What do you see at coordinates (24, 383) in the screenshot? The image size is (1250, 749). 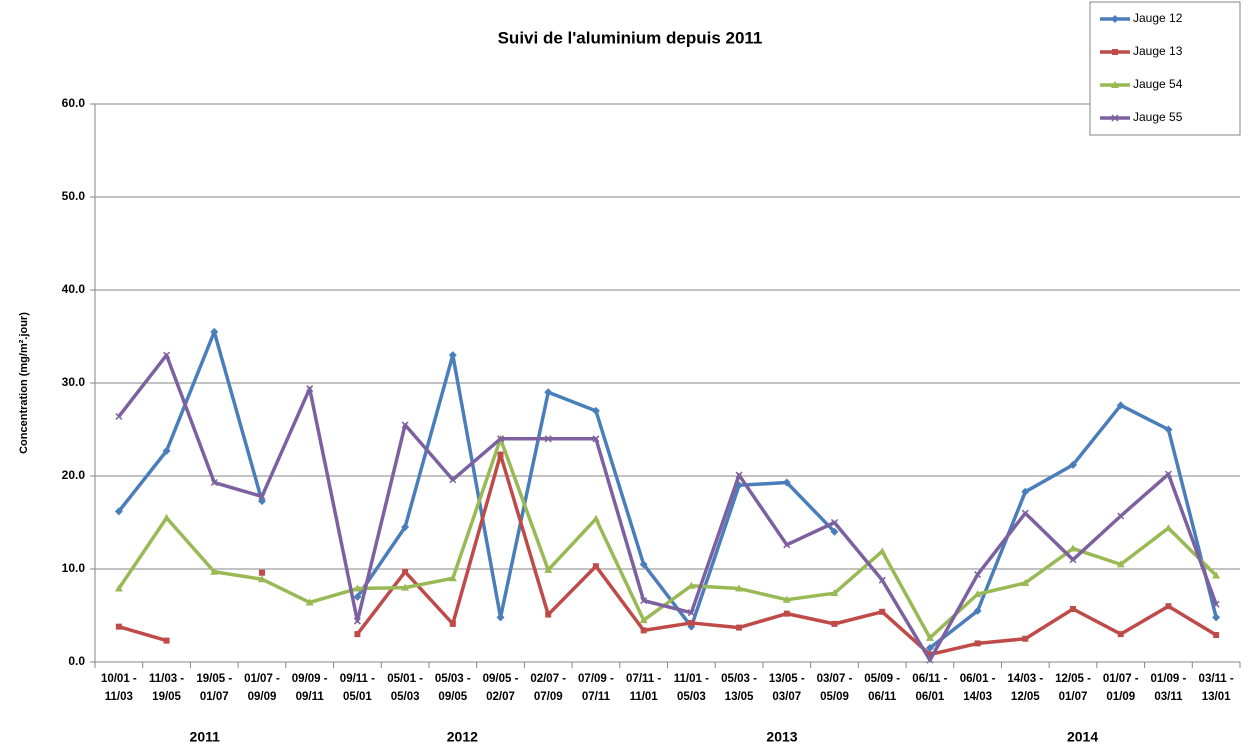 I see `y-axis-label: Concentration (mg/m².jour)` at bounding box center [24, 383].